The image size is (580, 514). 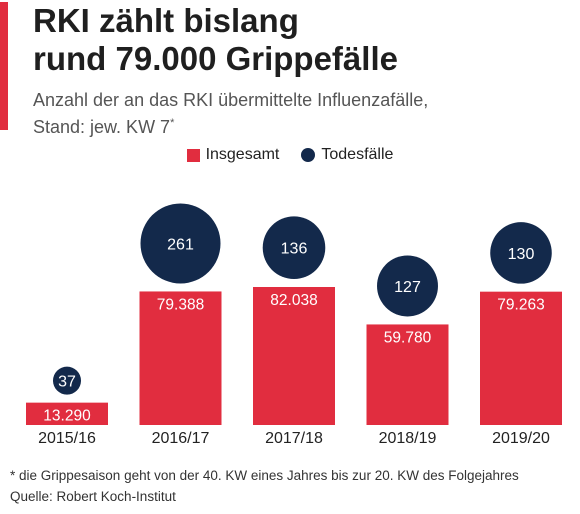 I want to click on deaths-value-label: 136, so click(x=294, y=249).